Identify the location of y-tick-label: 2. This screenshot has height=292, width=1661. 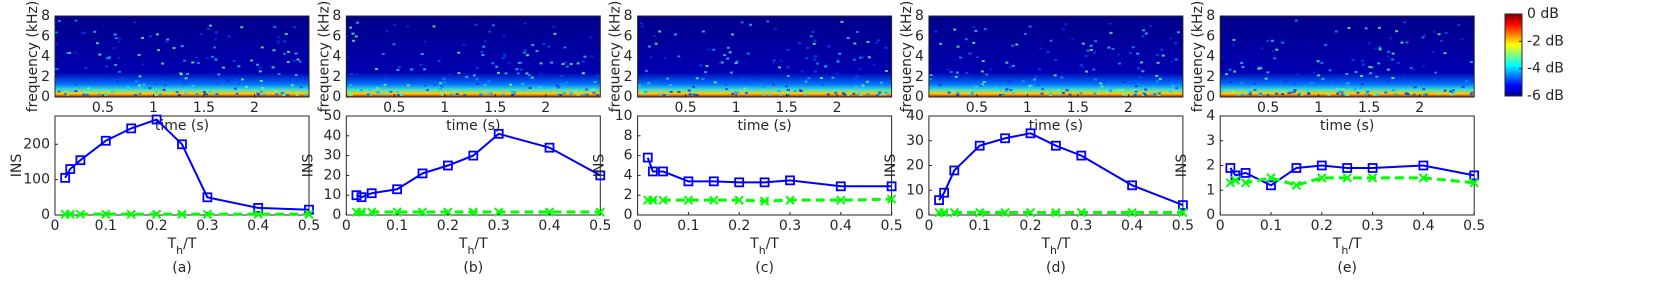
(1210, 77).